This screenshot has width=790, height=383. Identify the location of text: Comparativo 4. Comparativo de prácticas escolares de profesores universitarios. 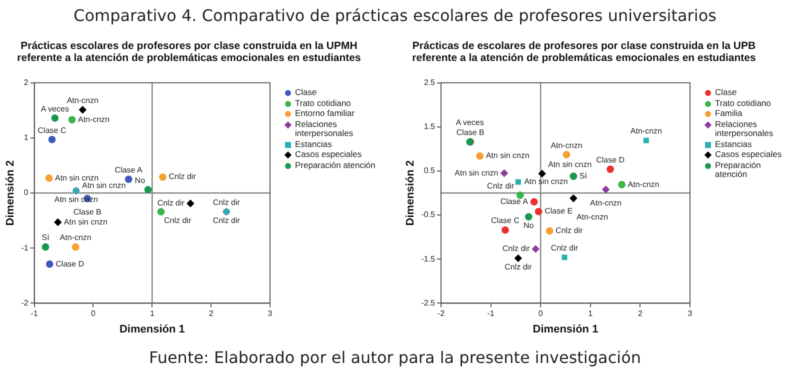
(395, 15).